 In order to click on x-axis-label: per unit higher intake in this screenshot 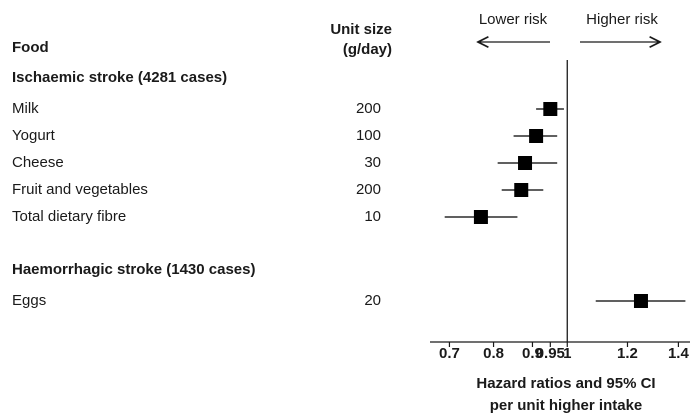, I will do `click(566, 405)`.